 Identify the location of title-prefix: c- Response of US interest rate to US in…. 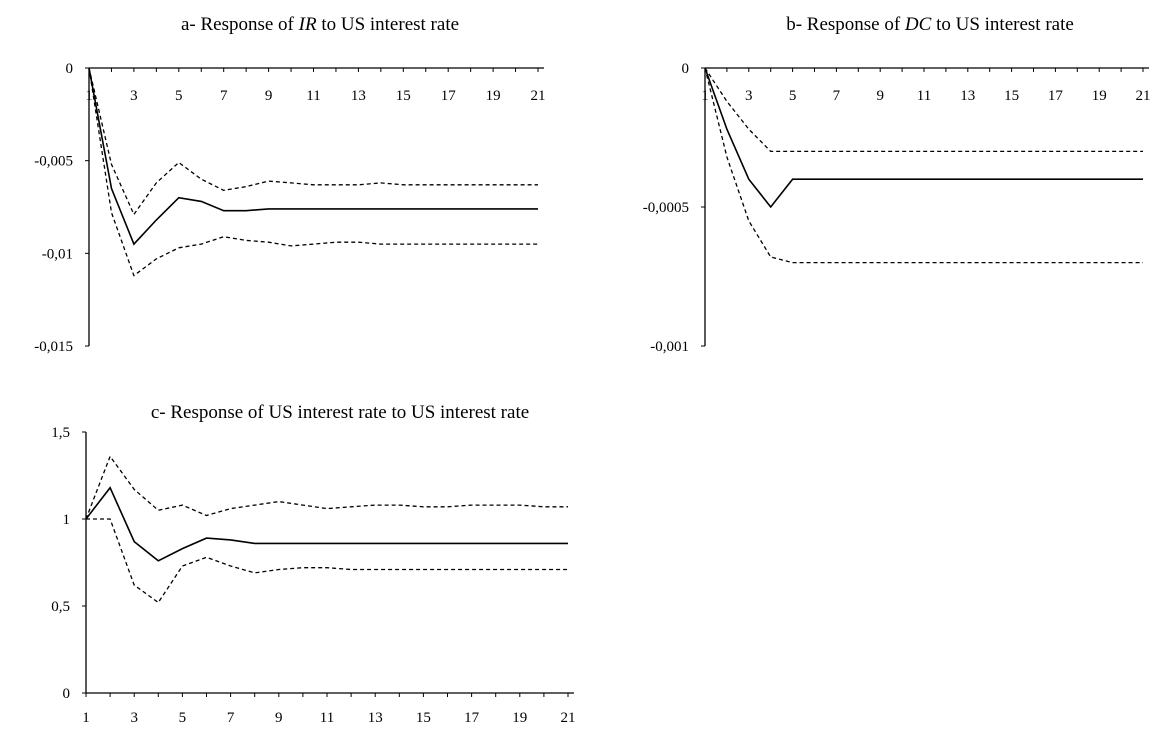
(340, 412).